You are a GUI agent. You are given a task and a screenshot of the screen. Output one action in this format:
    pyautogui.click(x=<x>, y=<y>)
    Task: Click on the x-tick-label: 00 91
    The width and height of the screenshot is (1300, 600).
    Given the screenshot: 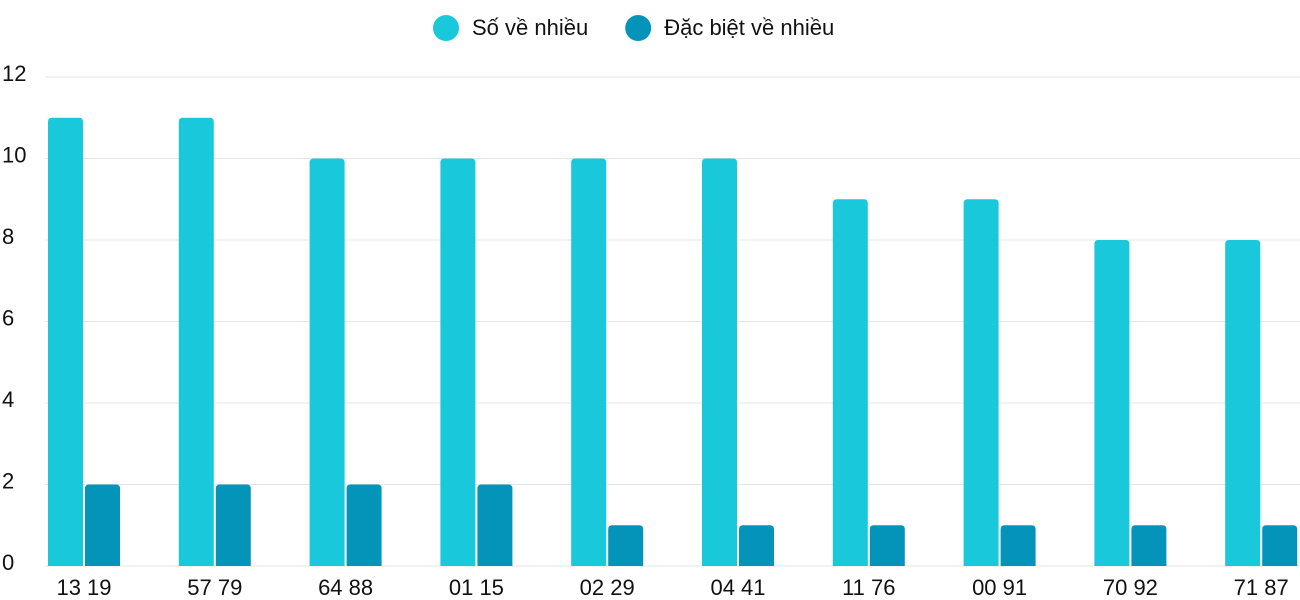 What is the action you would take?
    pyautogui.click(x=999, y=587)
    